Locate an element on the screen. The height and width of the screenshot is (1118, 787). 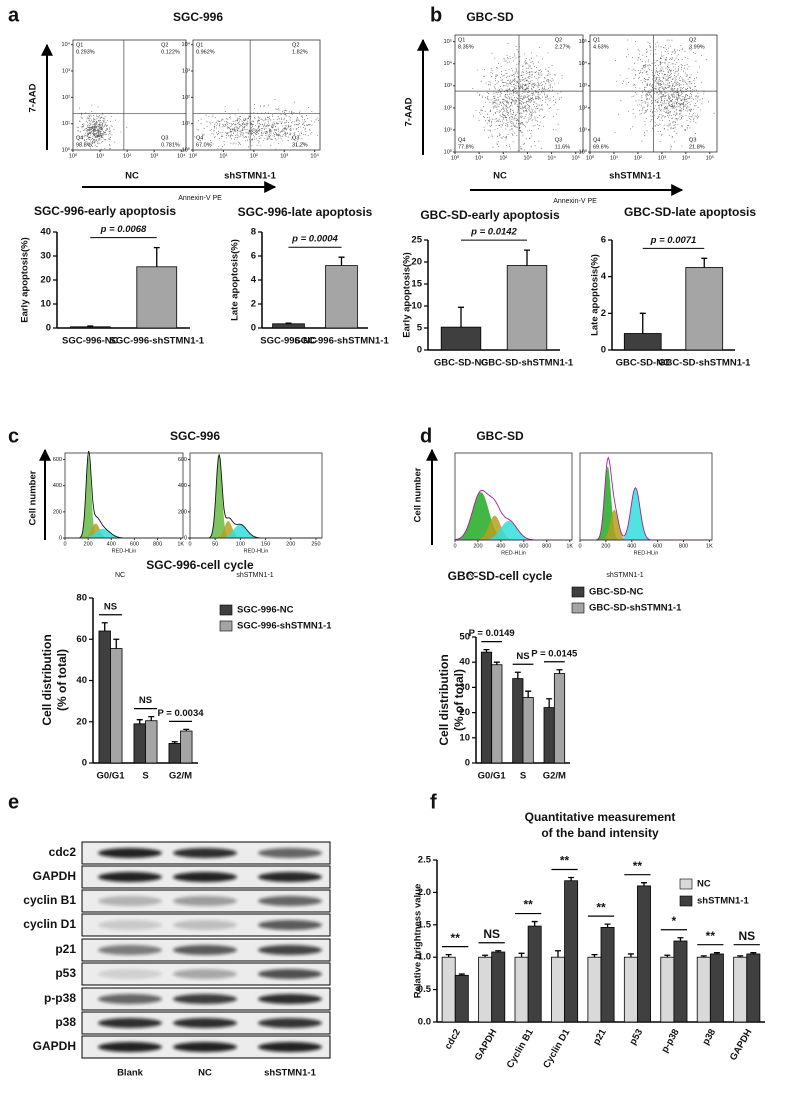
legend-label: SGC-996-NC is located at coordinates (265, 610).